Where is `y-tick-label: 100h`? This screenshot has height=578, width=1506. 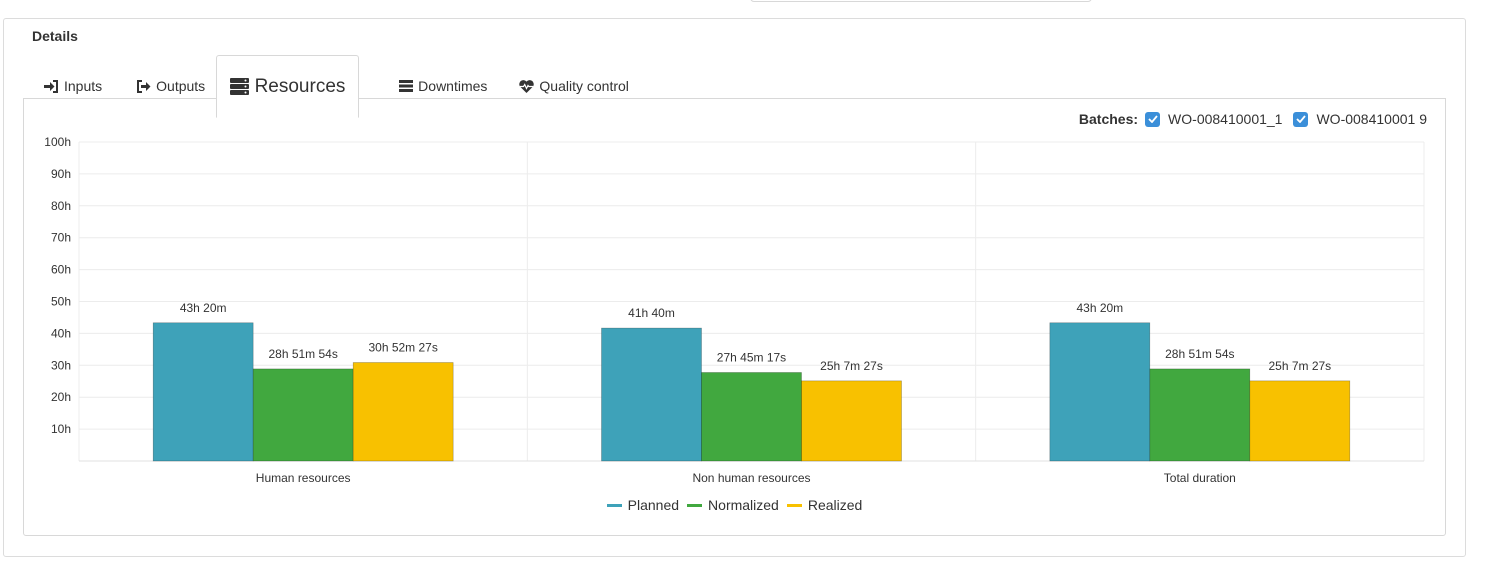
y-tick-label: 100h is located at coordinates (57, 142).